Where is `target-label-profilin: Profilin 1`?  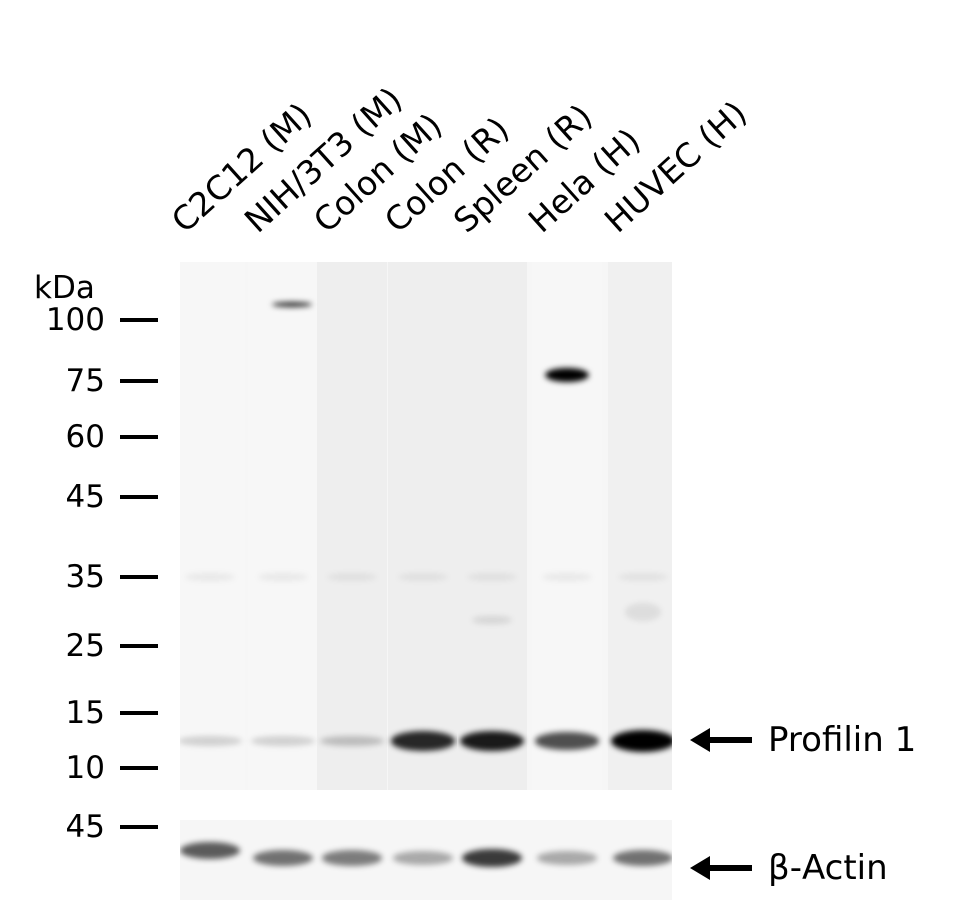 target-label-profilin: Profilin 1 is located at coordinates (803, 740).